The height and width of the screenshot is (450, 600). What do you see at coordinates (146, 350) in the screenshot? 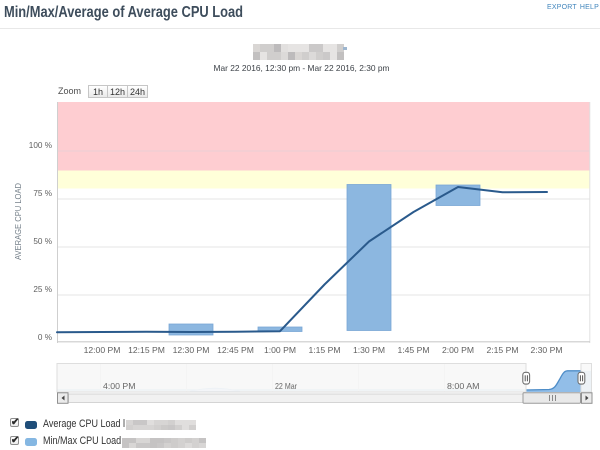
I see `svg-text: 12:15 PM` at bounding box center [146, 350].